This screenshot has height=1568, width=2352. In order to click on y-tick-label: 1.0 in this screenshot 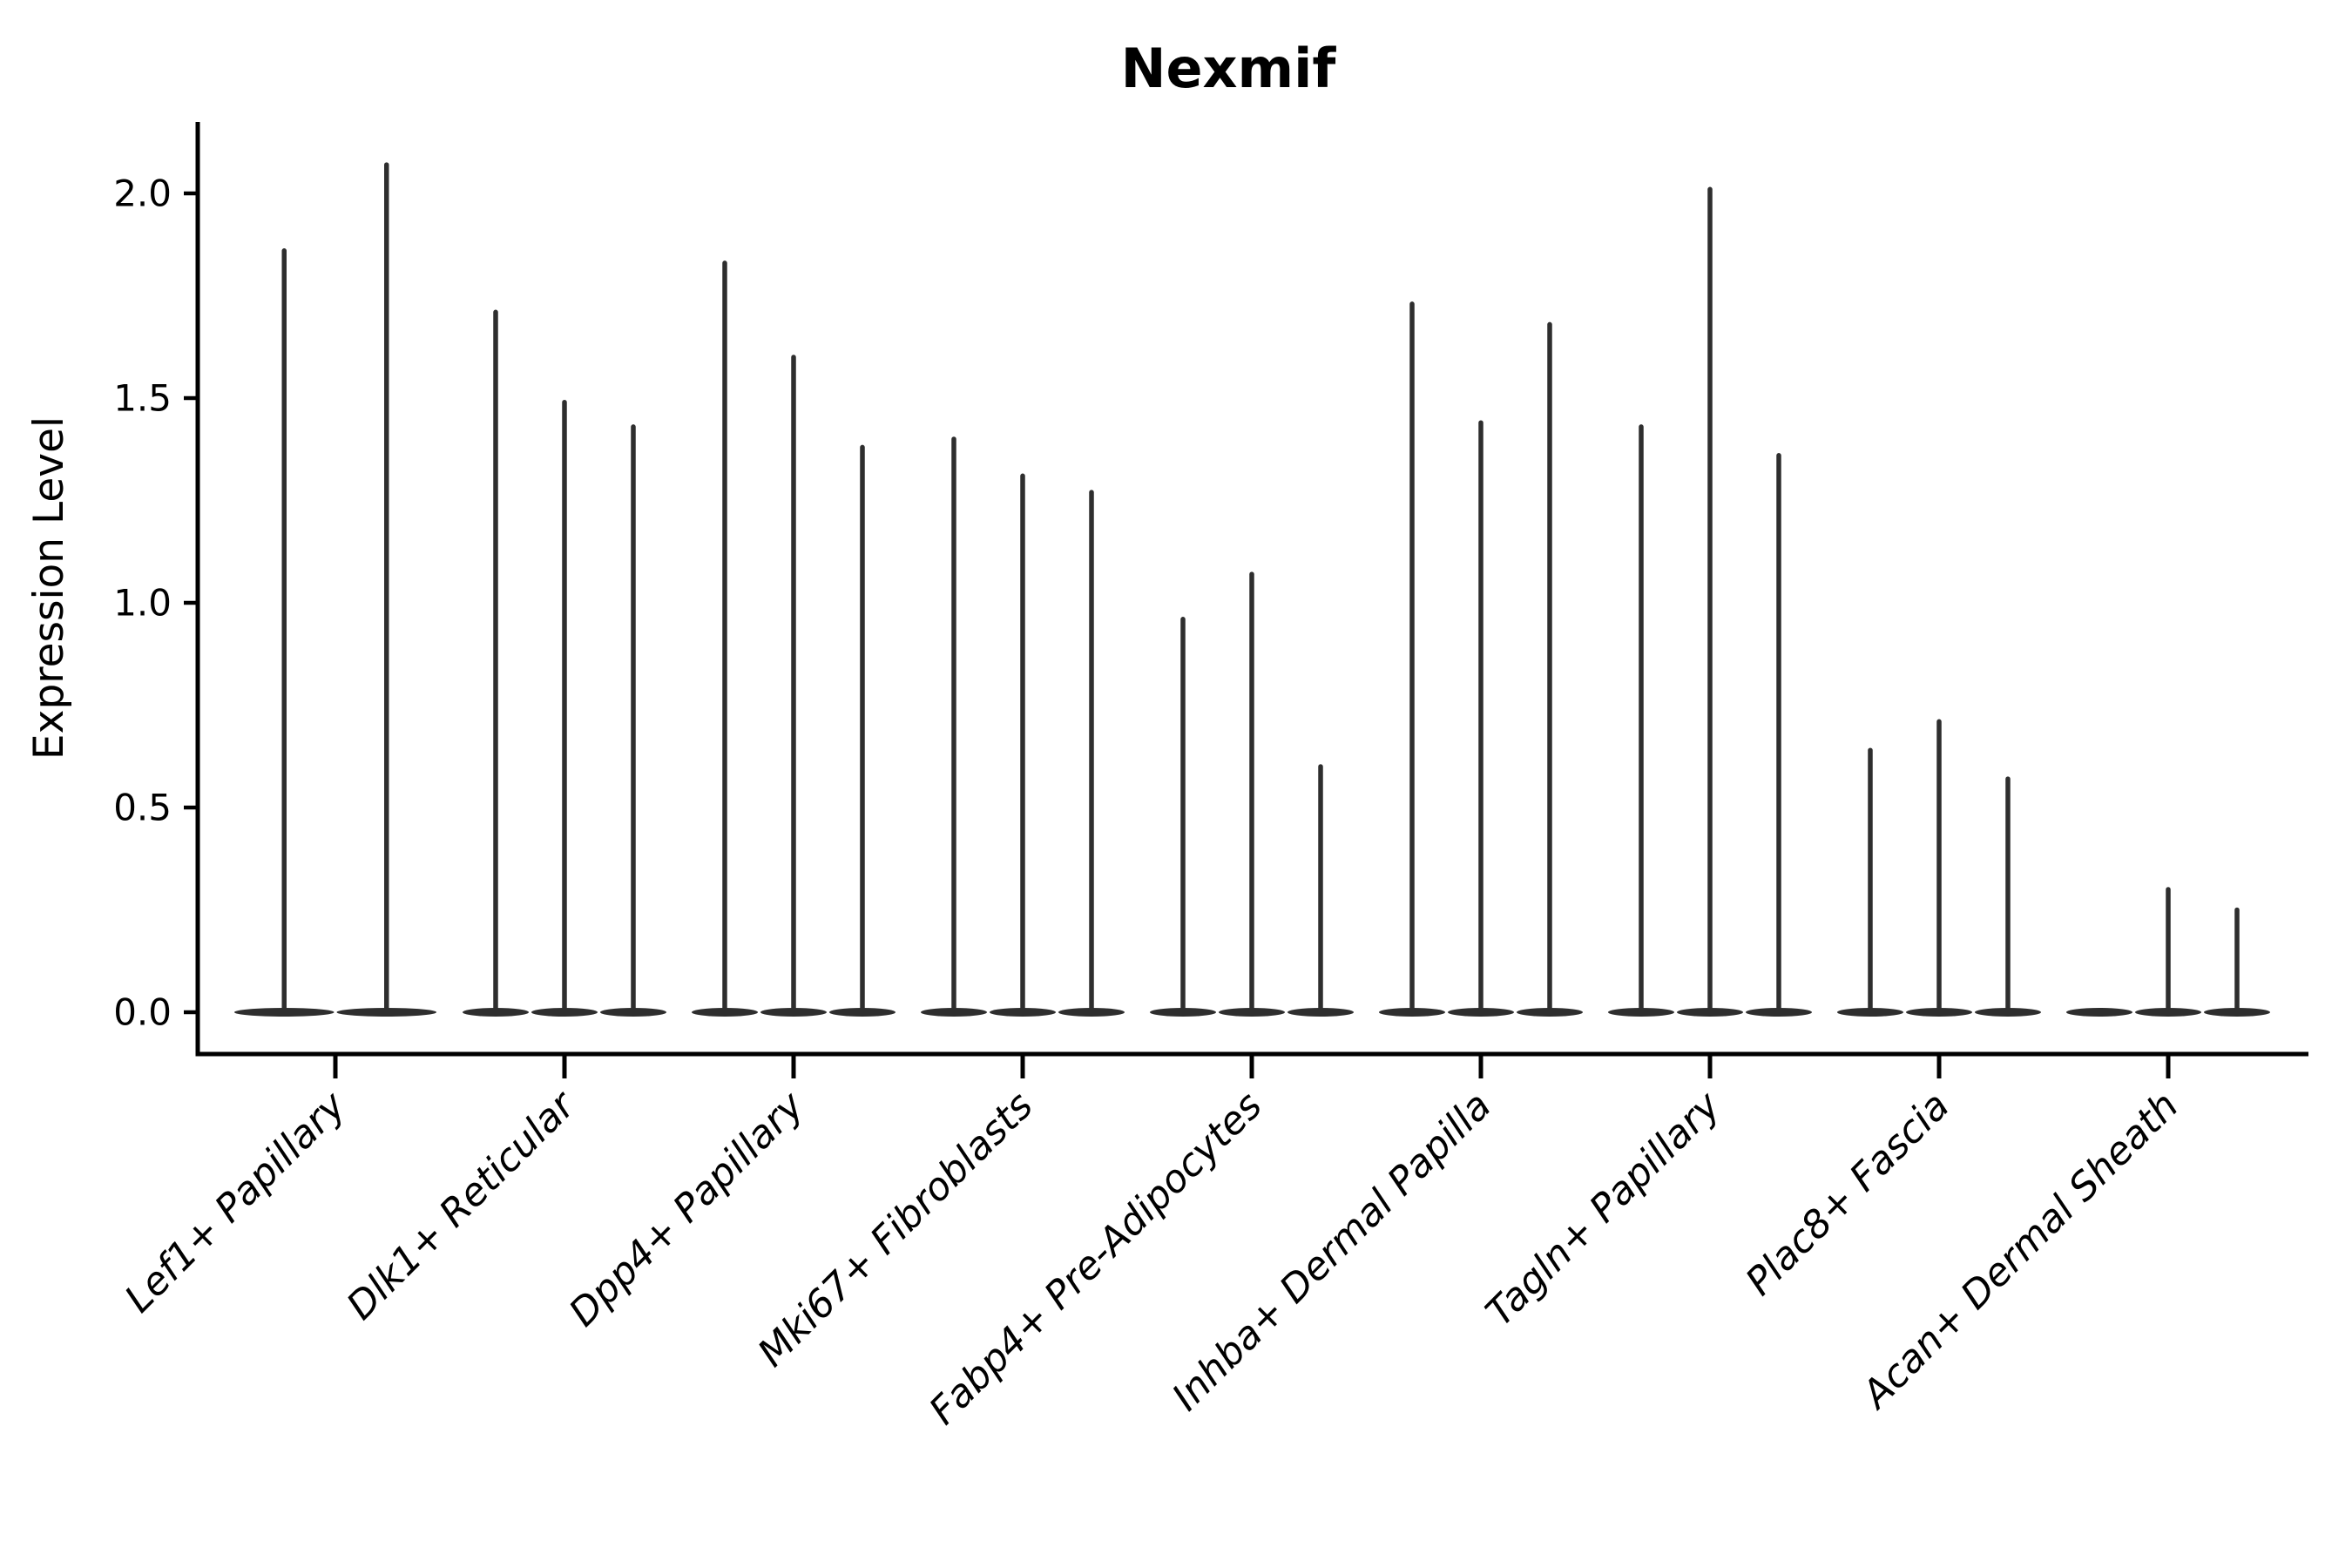, I will do `click(142, 603)`.